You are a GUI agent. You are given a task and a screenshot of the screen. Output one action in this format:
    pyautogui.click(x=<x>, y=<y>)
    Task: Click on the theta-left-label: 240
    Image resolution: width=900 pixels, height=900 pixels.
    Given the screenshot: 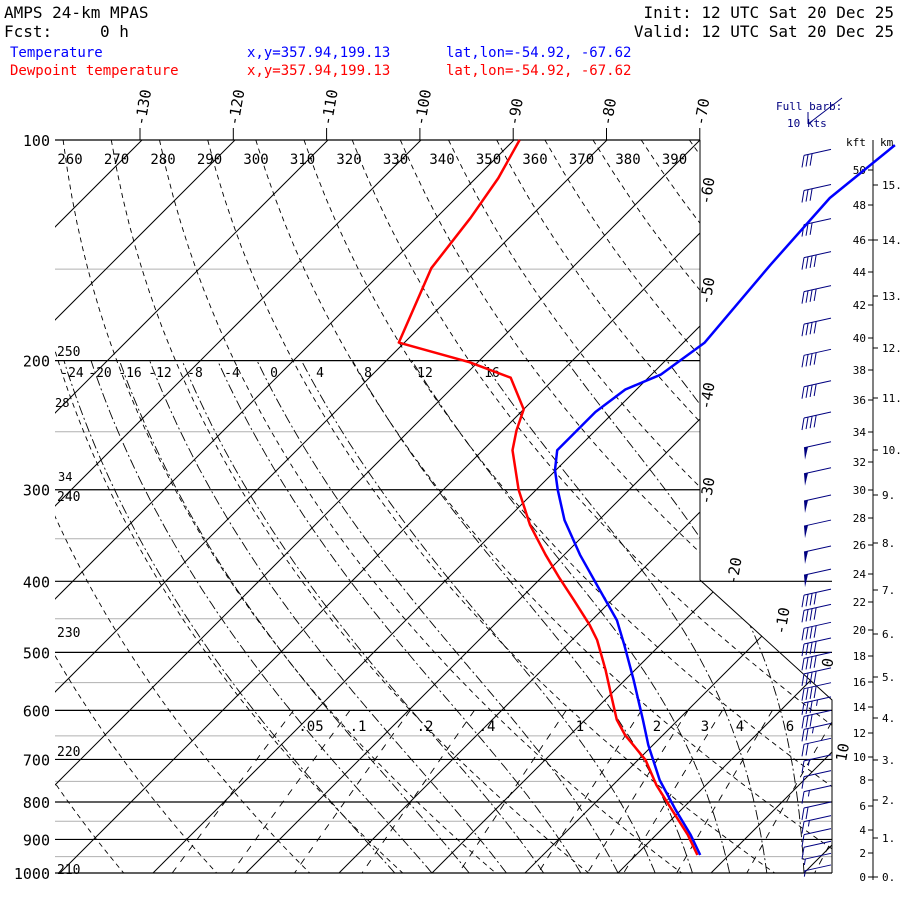 What is the action you would take?
    pyautogui.click(x=68, y=497)
    